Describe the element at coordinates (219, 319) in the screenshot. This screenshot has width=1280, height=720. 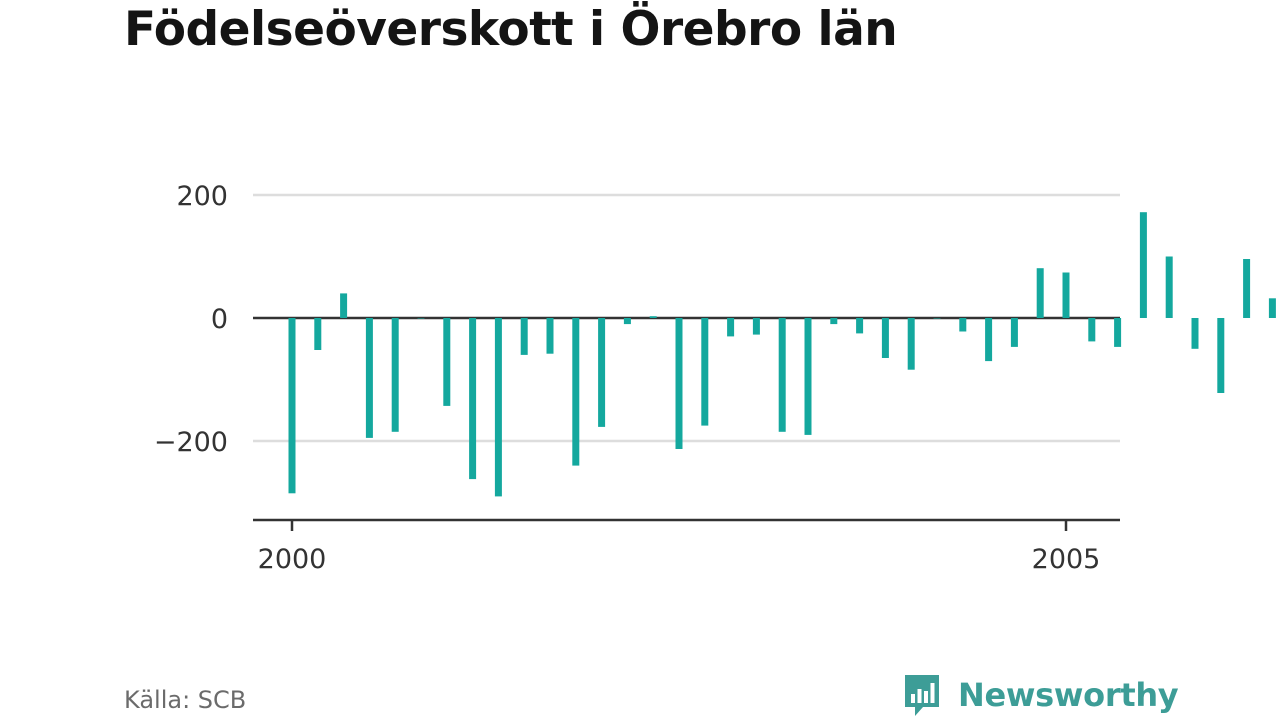
I see `y-tick-label: 0` at that location.